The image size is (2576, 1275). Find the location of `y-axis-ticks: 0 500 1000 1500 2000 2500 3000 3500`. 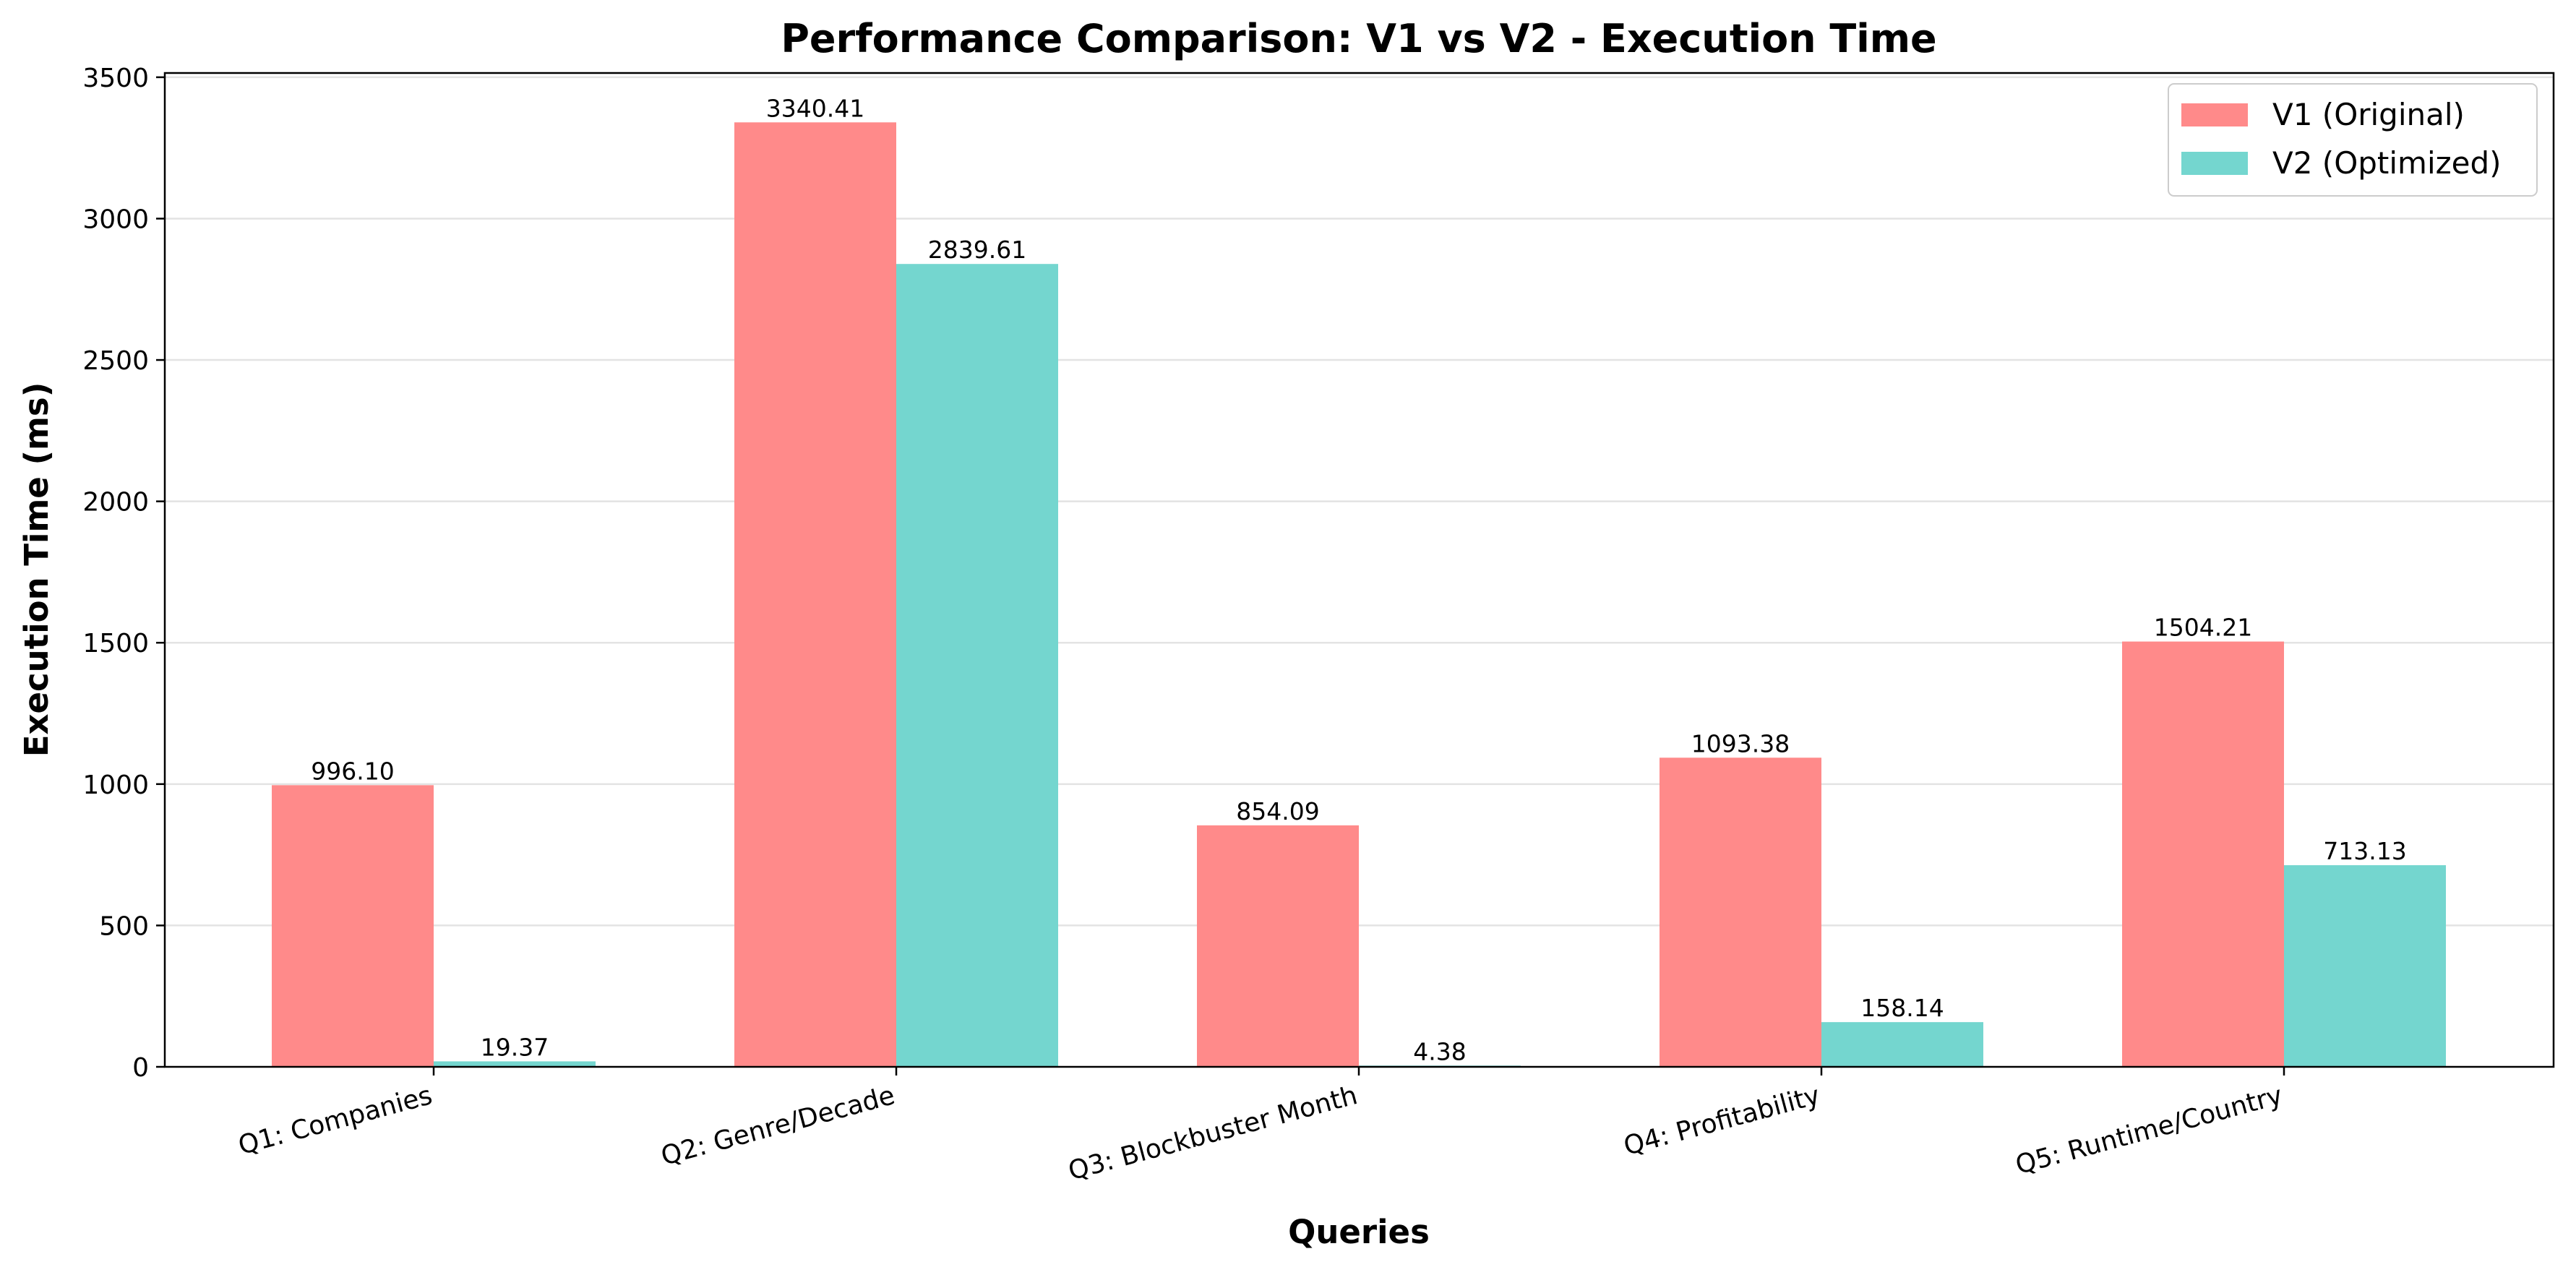

y-axis-ticks: 0 500 1000 1500 2000 2500 3000 3500 is located at coordinates (124, 573).